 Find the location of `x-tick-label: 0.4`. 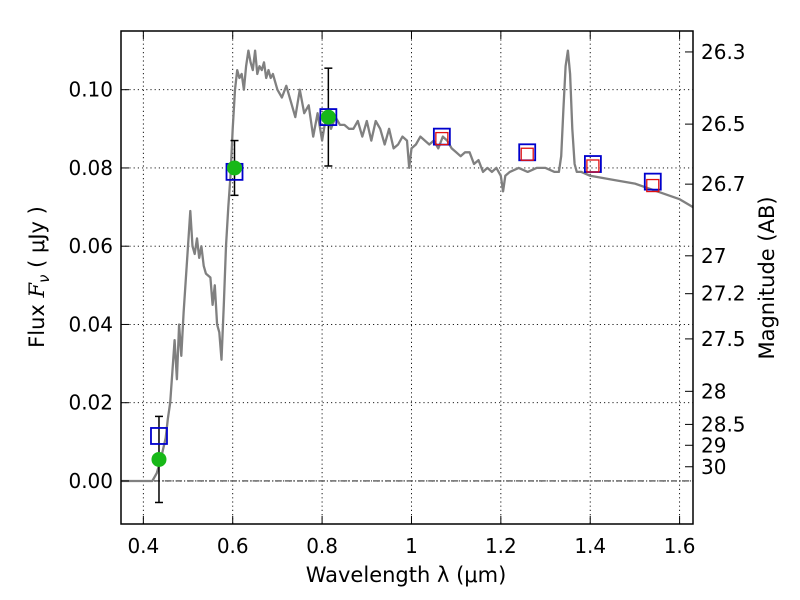

x-tick-label: 0.4 is located at coordinates (143, 546).